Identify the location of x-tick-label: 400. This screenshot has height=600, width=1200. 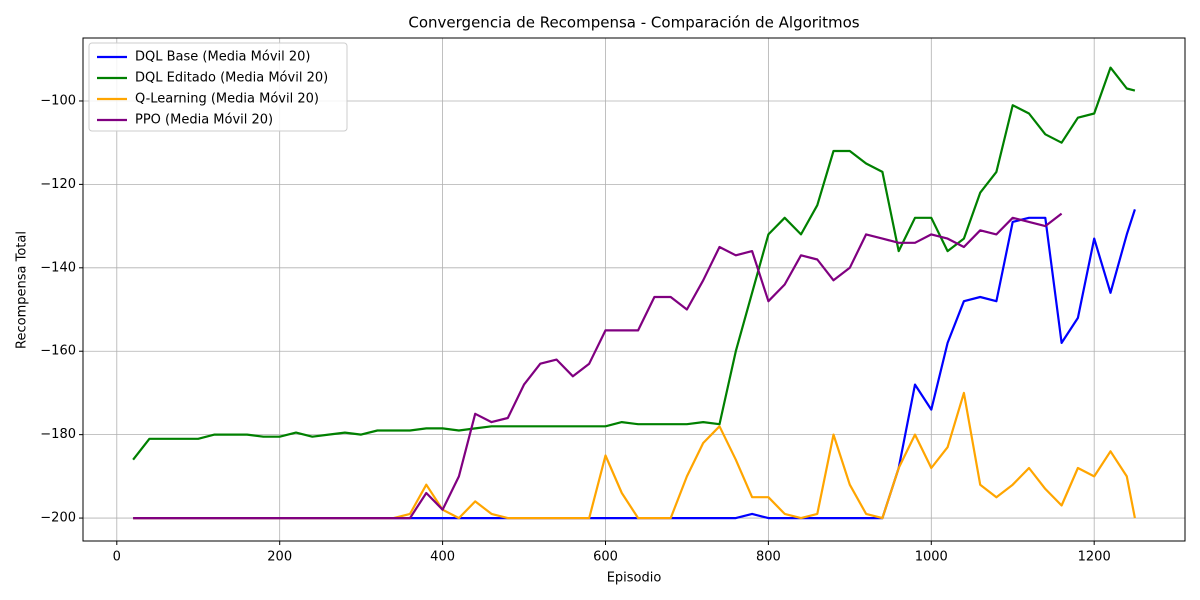
(442, 557).